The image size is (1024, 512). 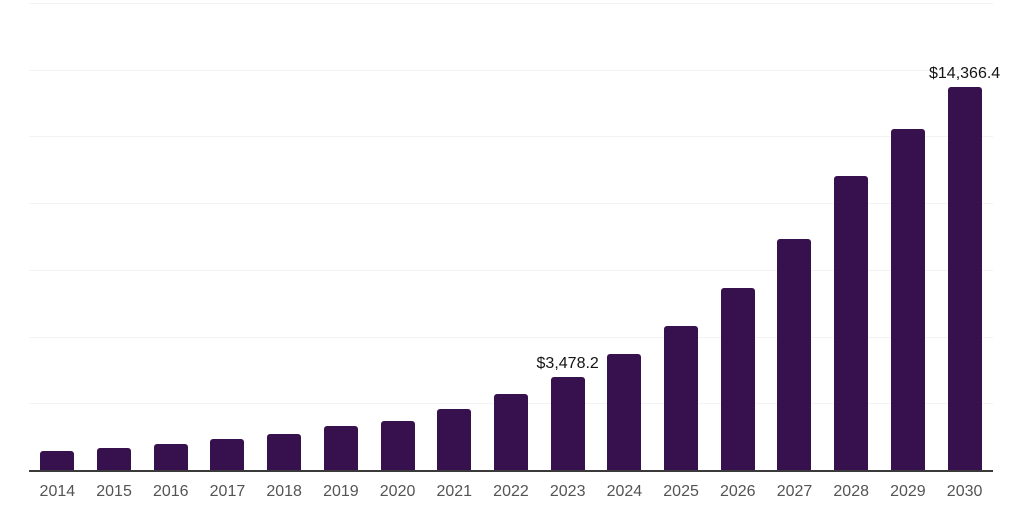 What do you see at coordinates (568, 412) in the screenshot?
I see `bar-2023: $3,478.2` at bounding box center [568, 412].